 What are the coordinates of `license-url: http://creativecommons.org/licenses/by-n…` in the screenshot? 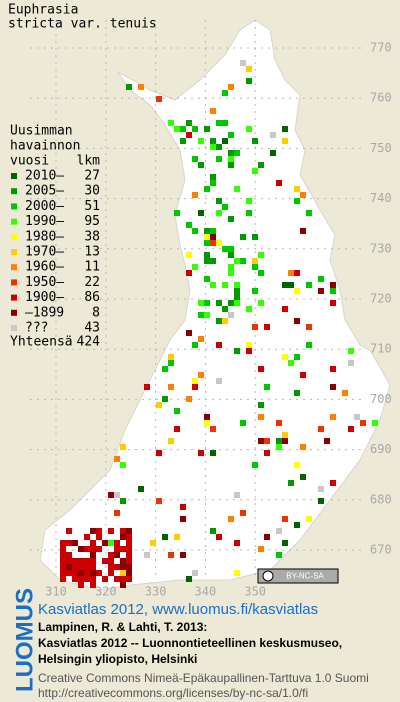 It's located at (173, 693).